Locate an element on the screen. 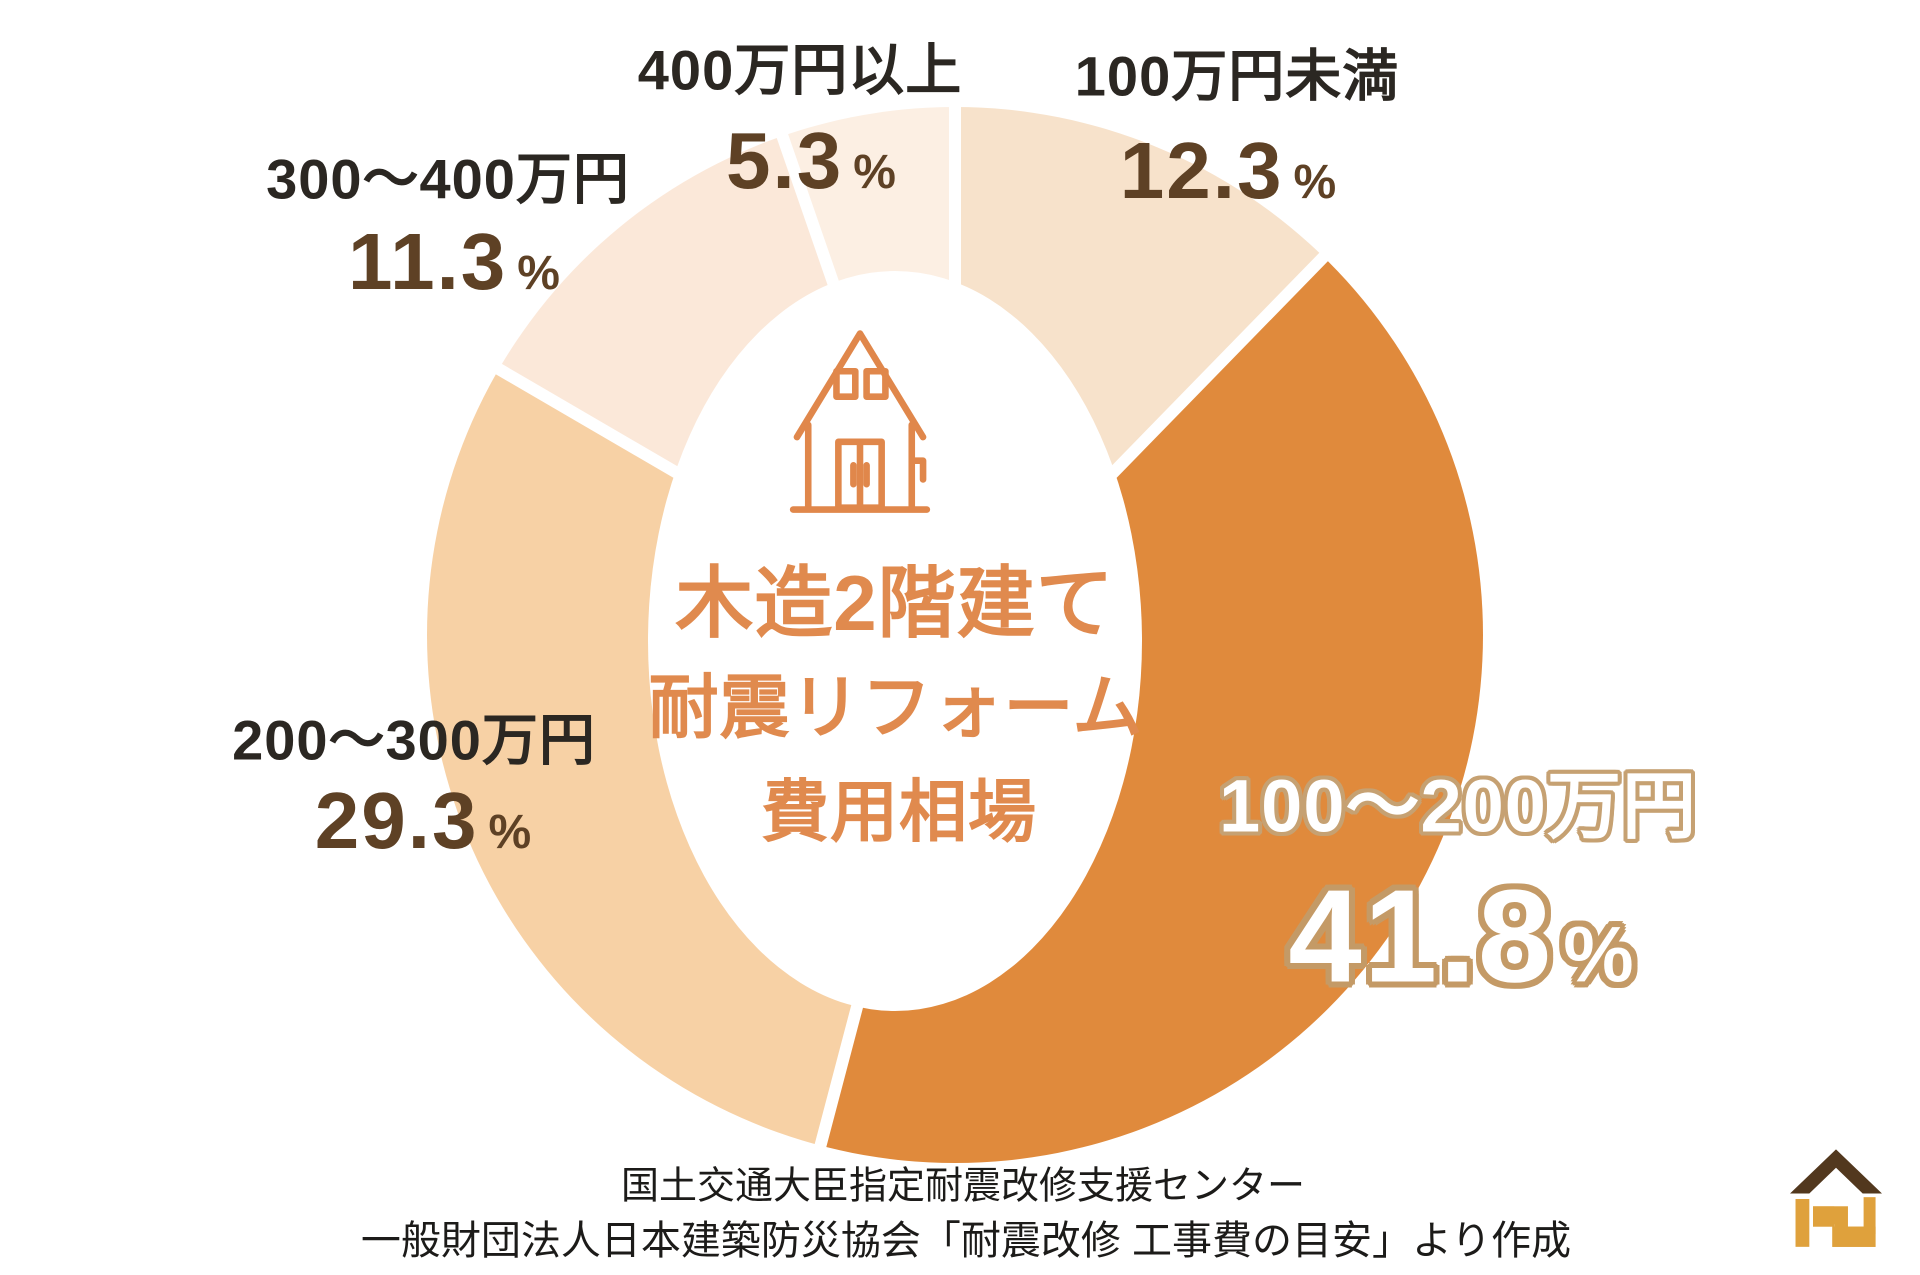  value-300-400man: 11.3 is located at coordinates (428, 261).